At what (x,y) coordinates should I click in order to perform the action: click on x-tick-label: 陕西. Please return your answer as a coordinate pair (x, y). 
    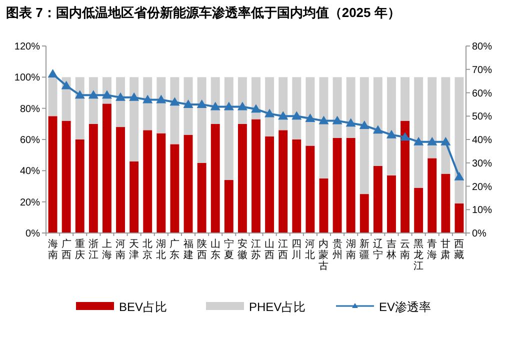
    Looking at the image, I should click on (201, 249).